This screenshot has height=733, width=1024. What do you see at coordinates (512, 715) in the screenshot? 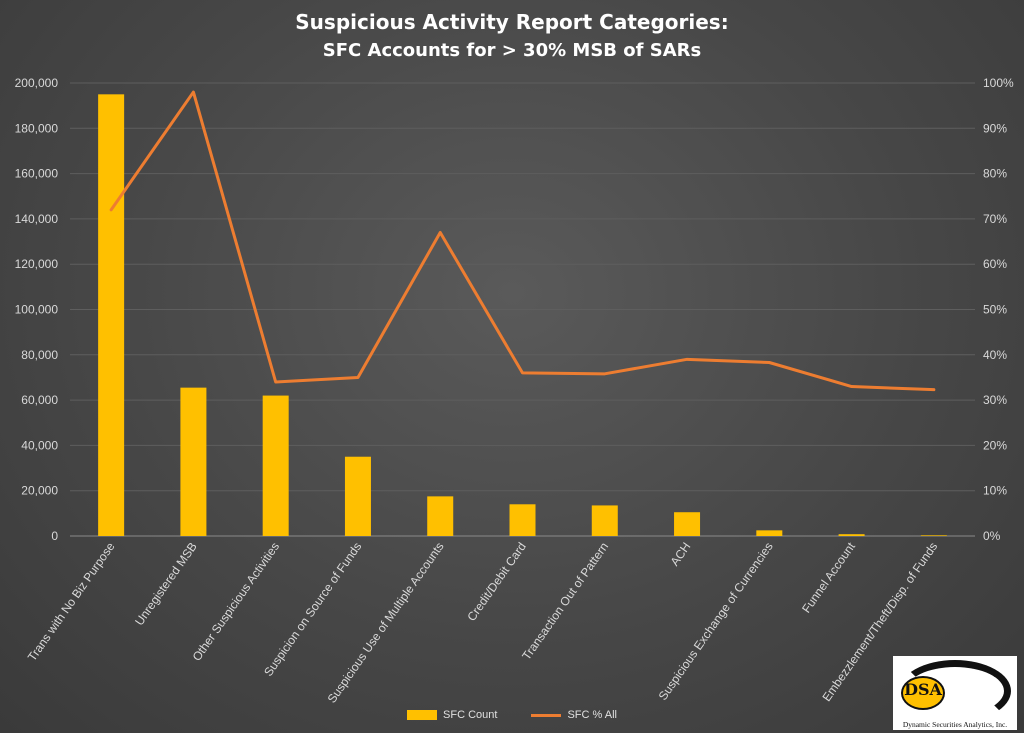
I see `legend: SFC Count SFC % All` at bounding box center [512, 715].